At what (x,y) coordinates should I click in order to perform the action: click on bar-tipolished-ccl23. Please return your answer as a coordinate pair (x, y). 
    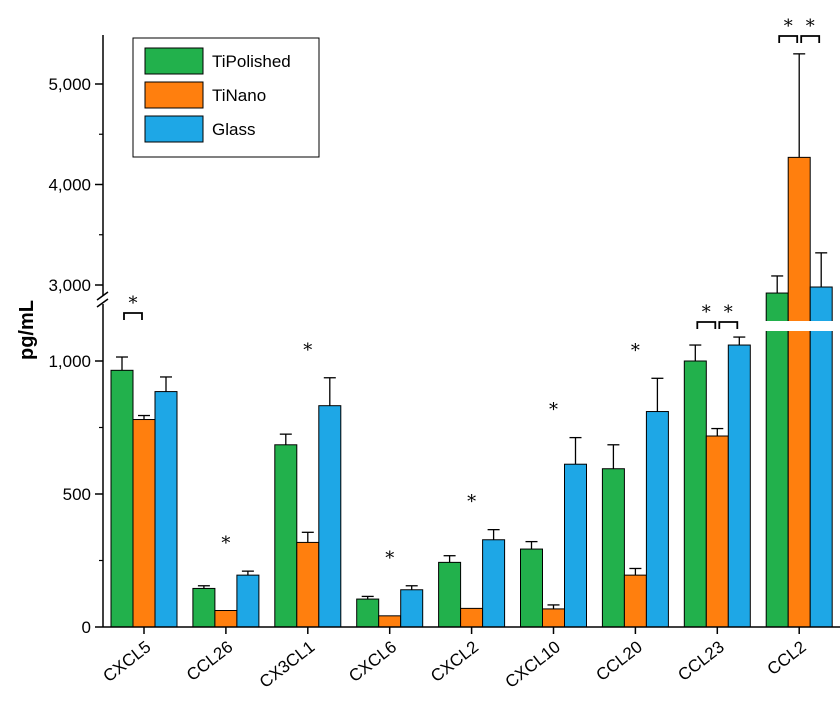
    Looking at the image, I should click on (695, 494).